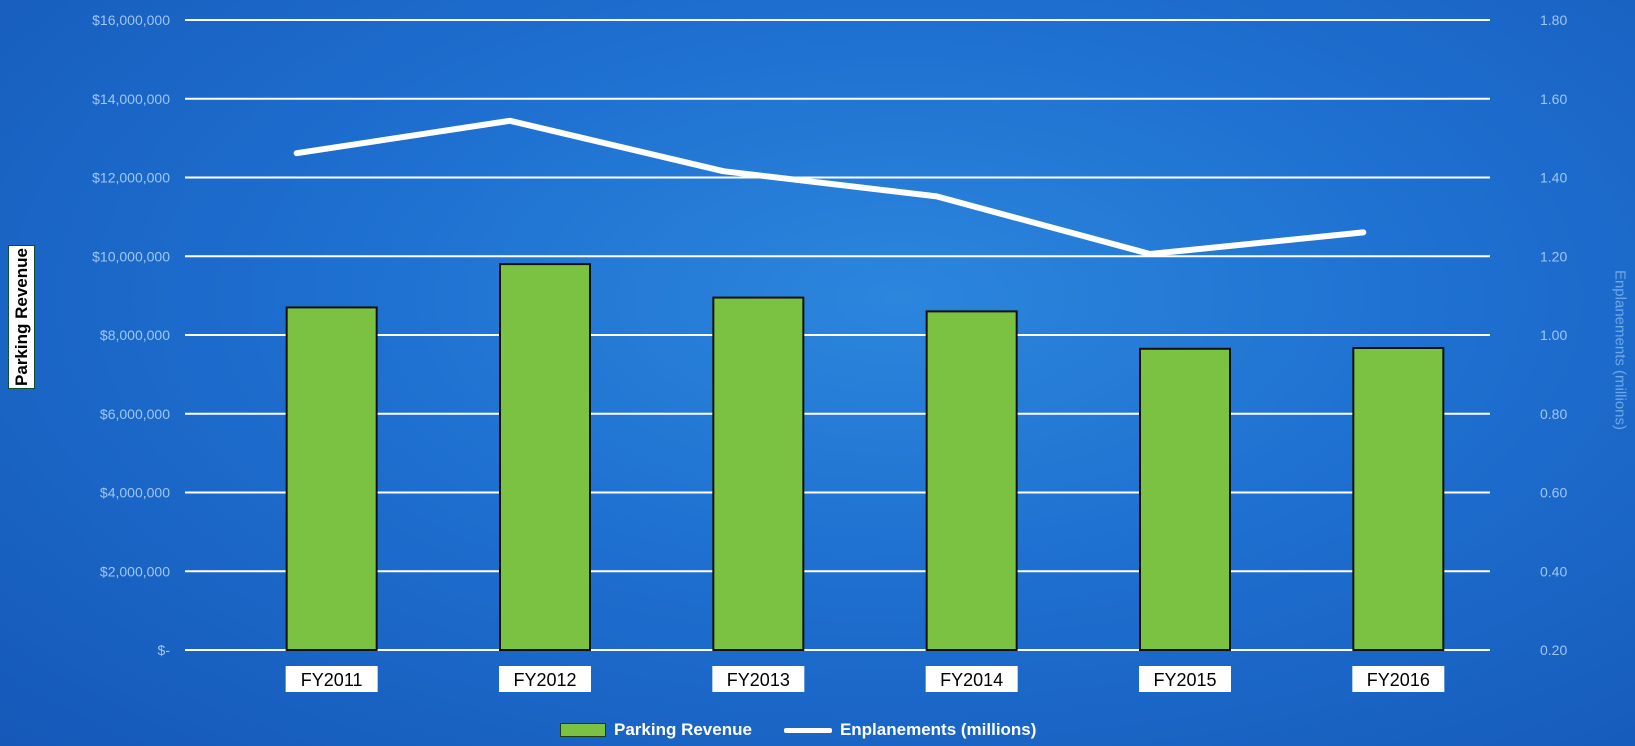  What do you see at coordinates (936, 196) in the screenshot?
I see `enplanements-point-fy2014` at bounding box center [936, 196].